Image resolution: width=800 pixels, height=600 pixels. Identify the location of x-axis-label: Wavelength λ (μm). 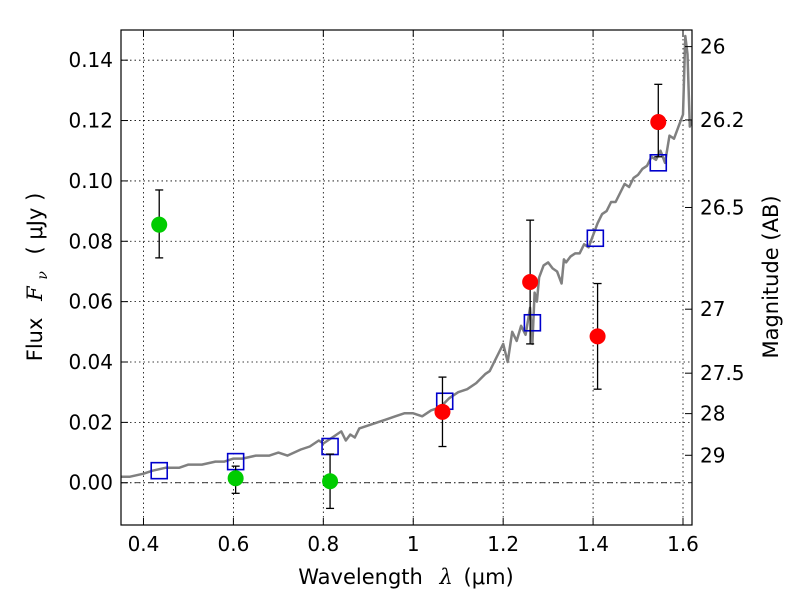
(405, 577).